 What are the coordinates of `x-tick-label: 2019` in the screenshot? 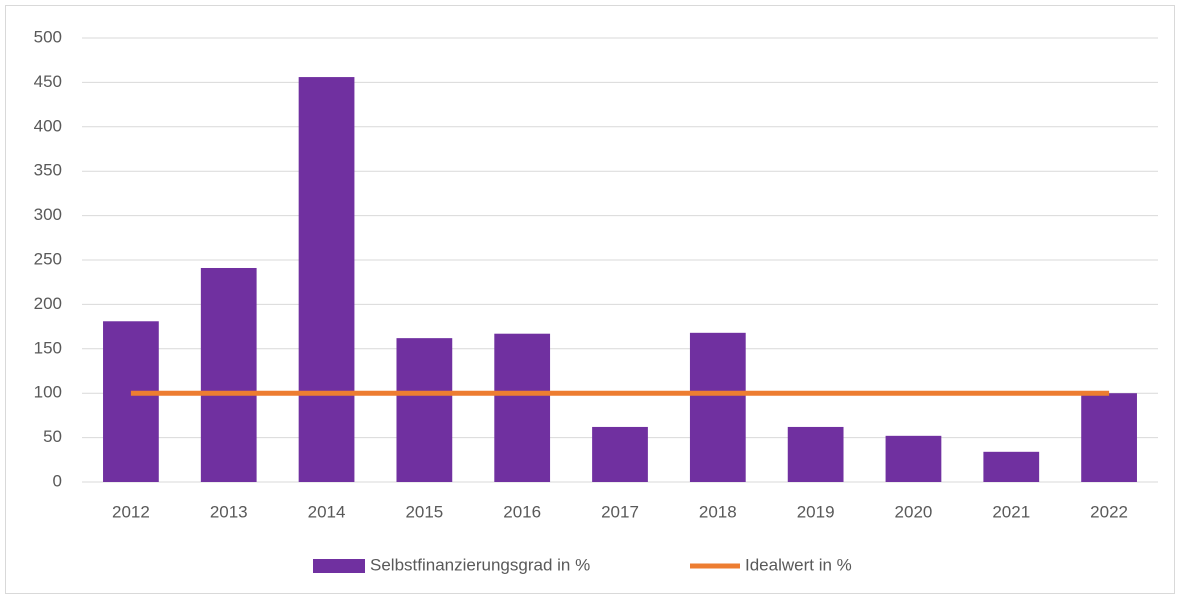 It's located at (816, 511).